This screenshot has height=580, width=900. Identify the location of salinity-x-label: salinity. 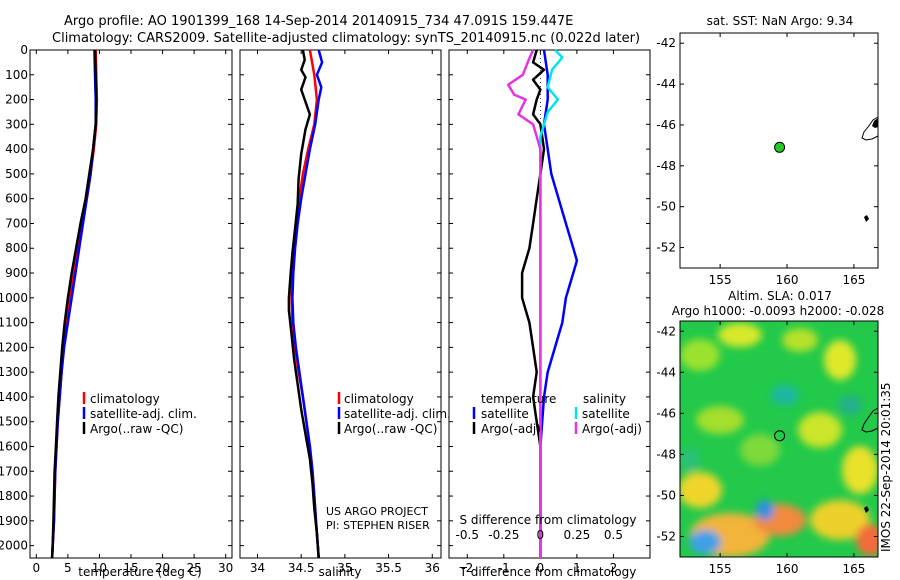
(339, 572).